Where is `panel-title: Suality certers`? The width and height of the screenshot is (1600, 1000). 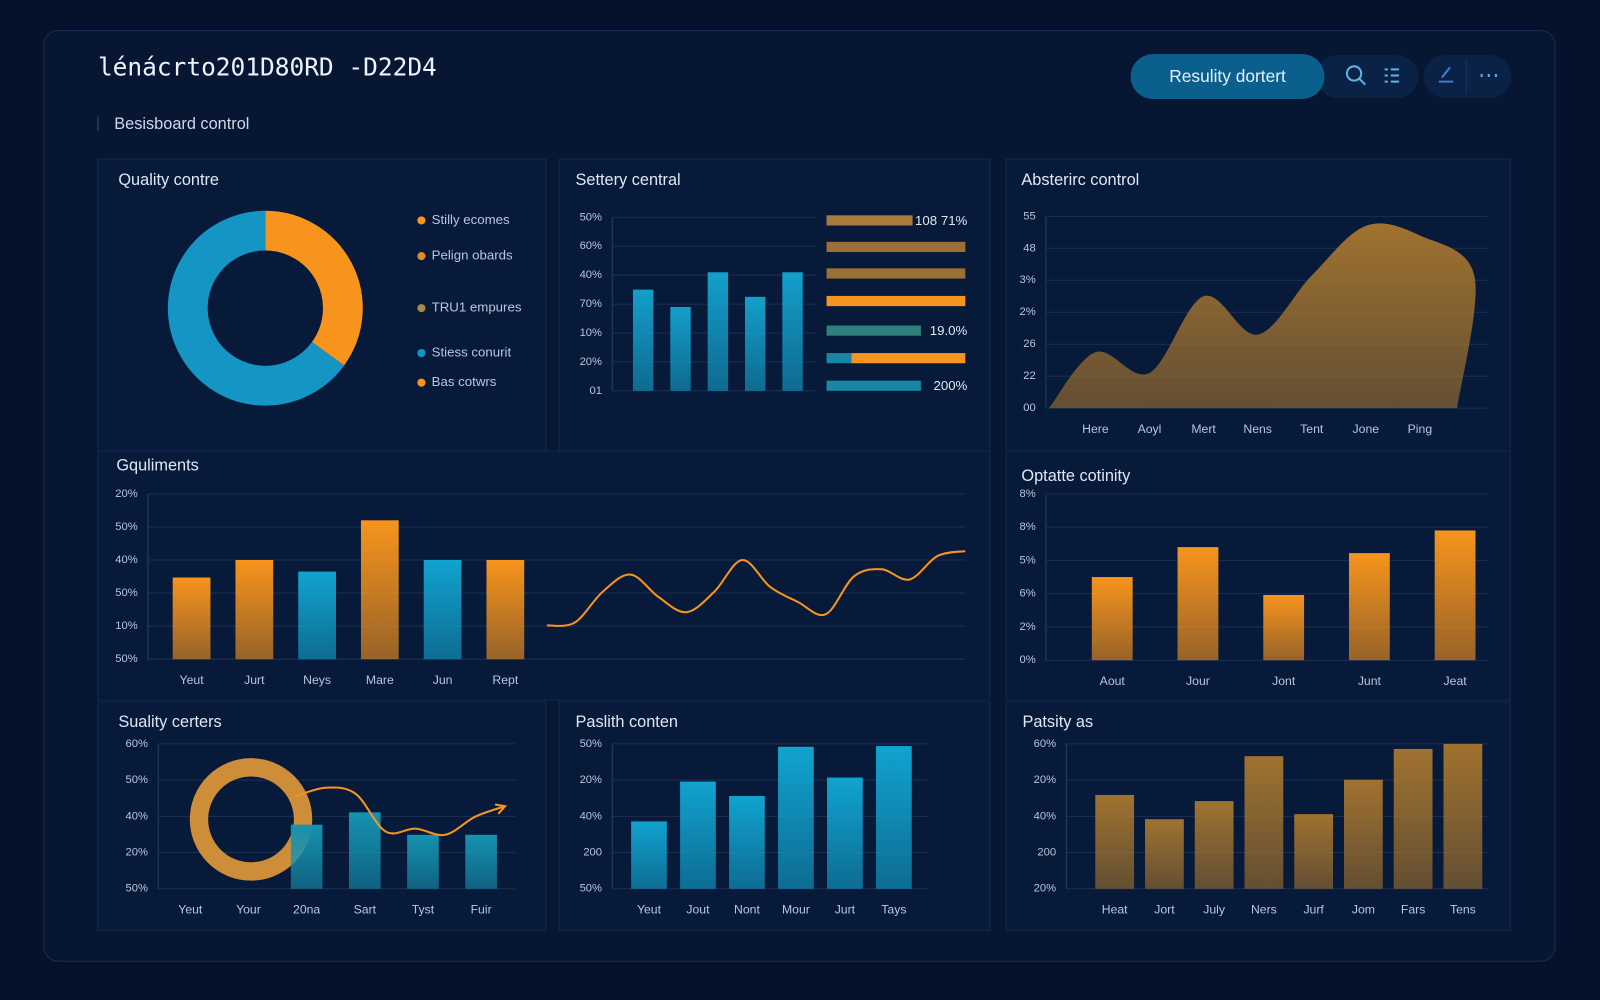 panel-title: Suality certers is located at coordinates (169, 722).